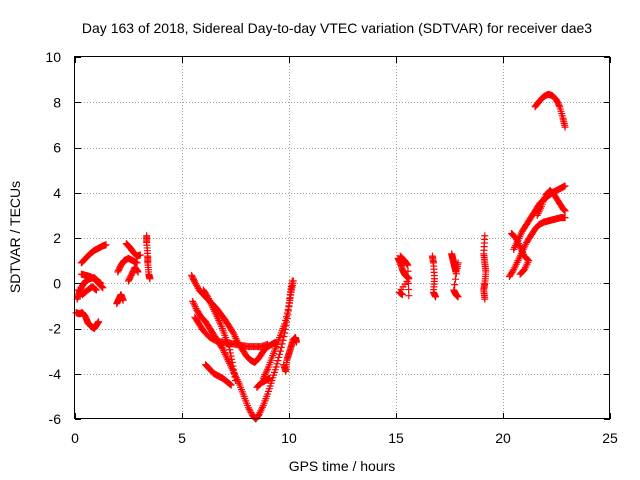 The height and width of the screenshot is (480, 640). I want to click on x-tick-label: 15, so click(396, 438).